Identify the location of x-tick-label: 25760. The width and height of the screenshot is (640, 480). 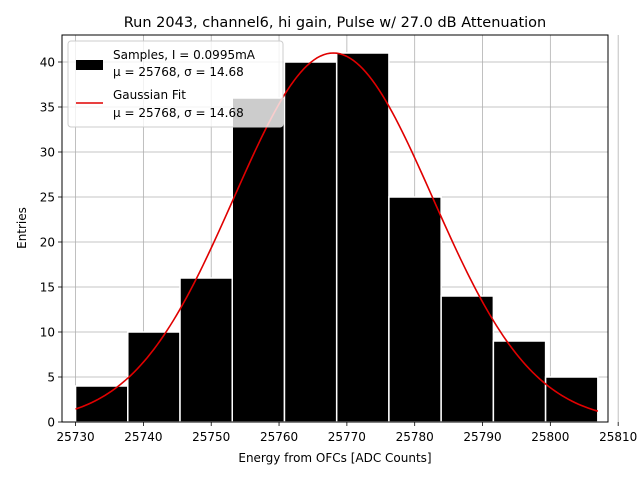
(279, 437).